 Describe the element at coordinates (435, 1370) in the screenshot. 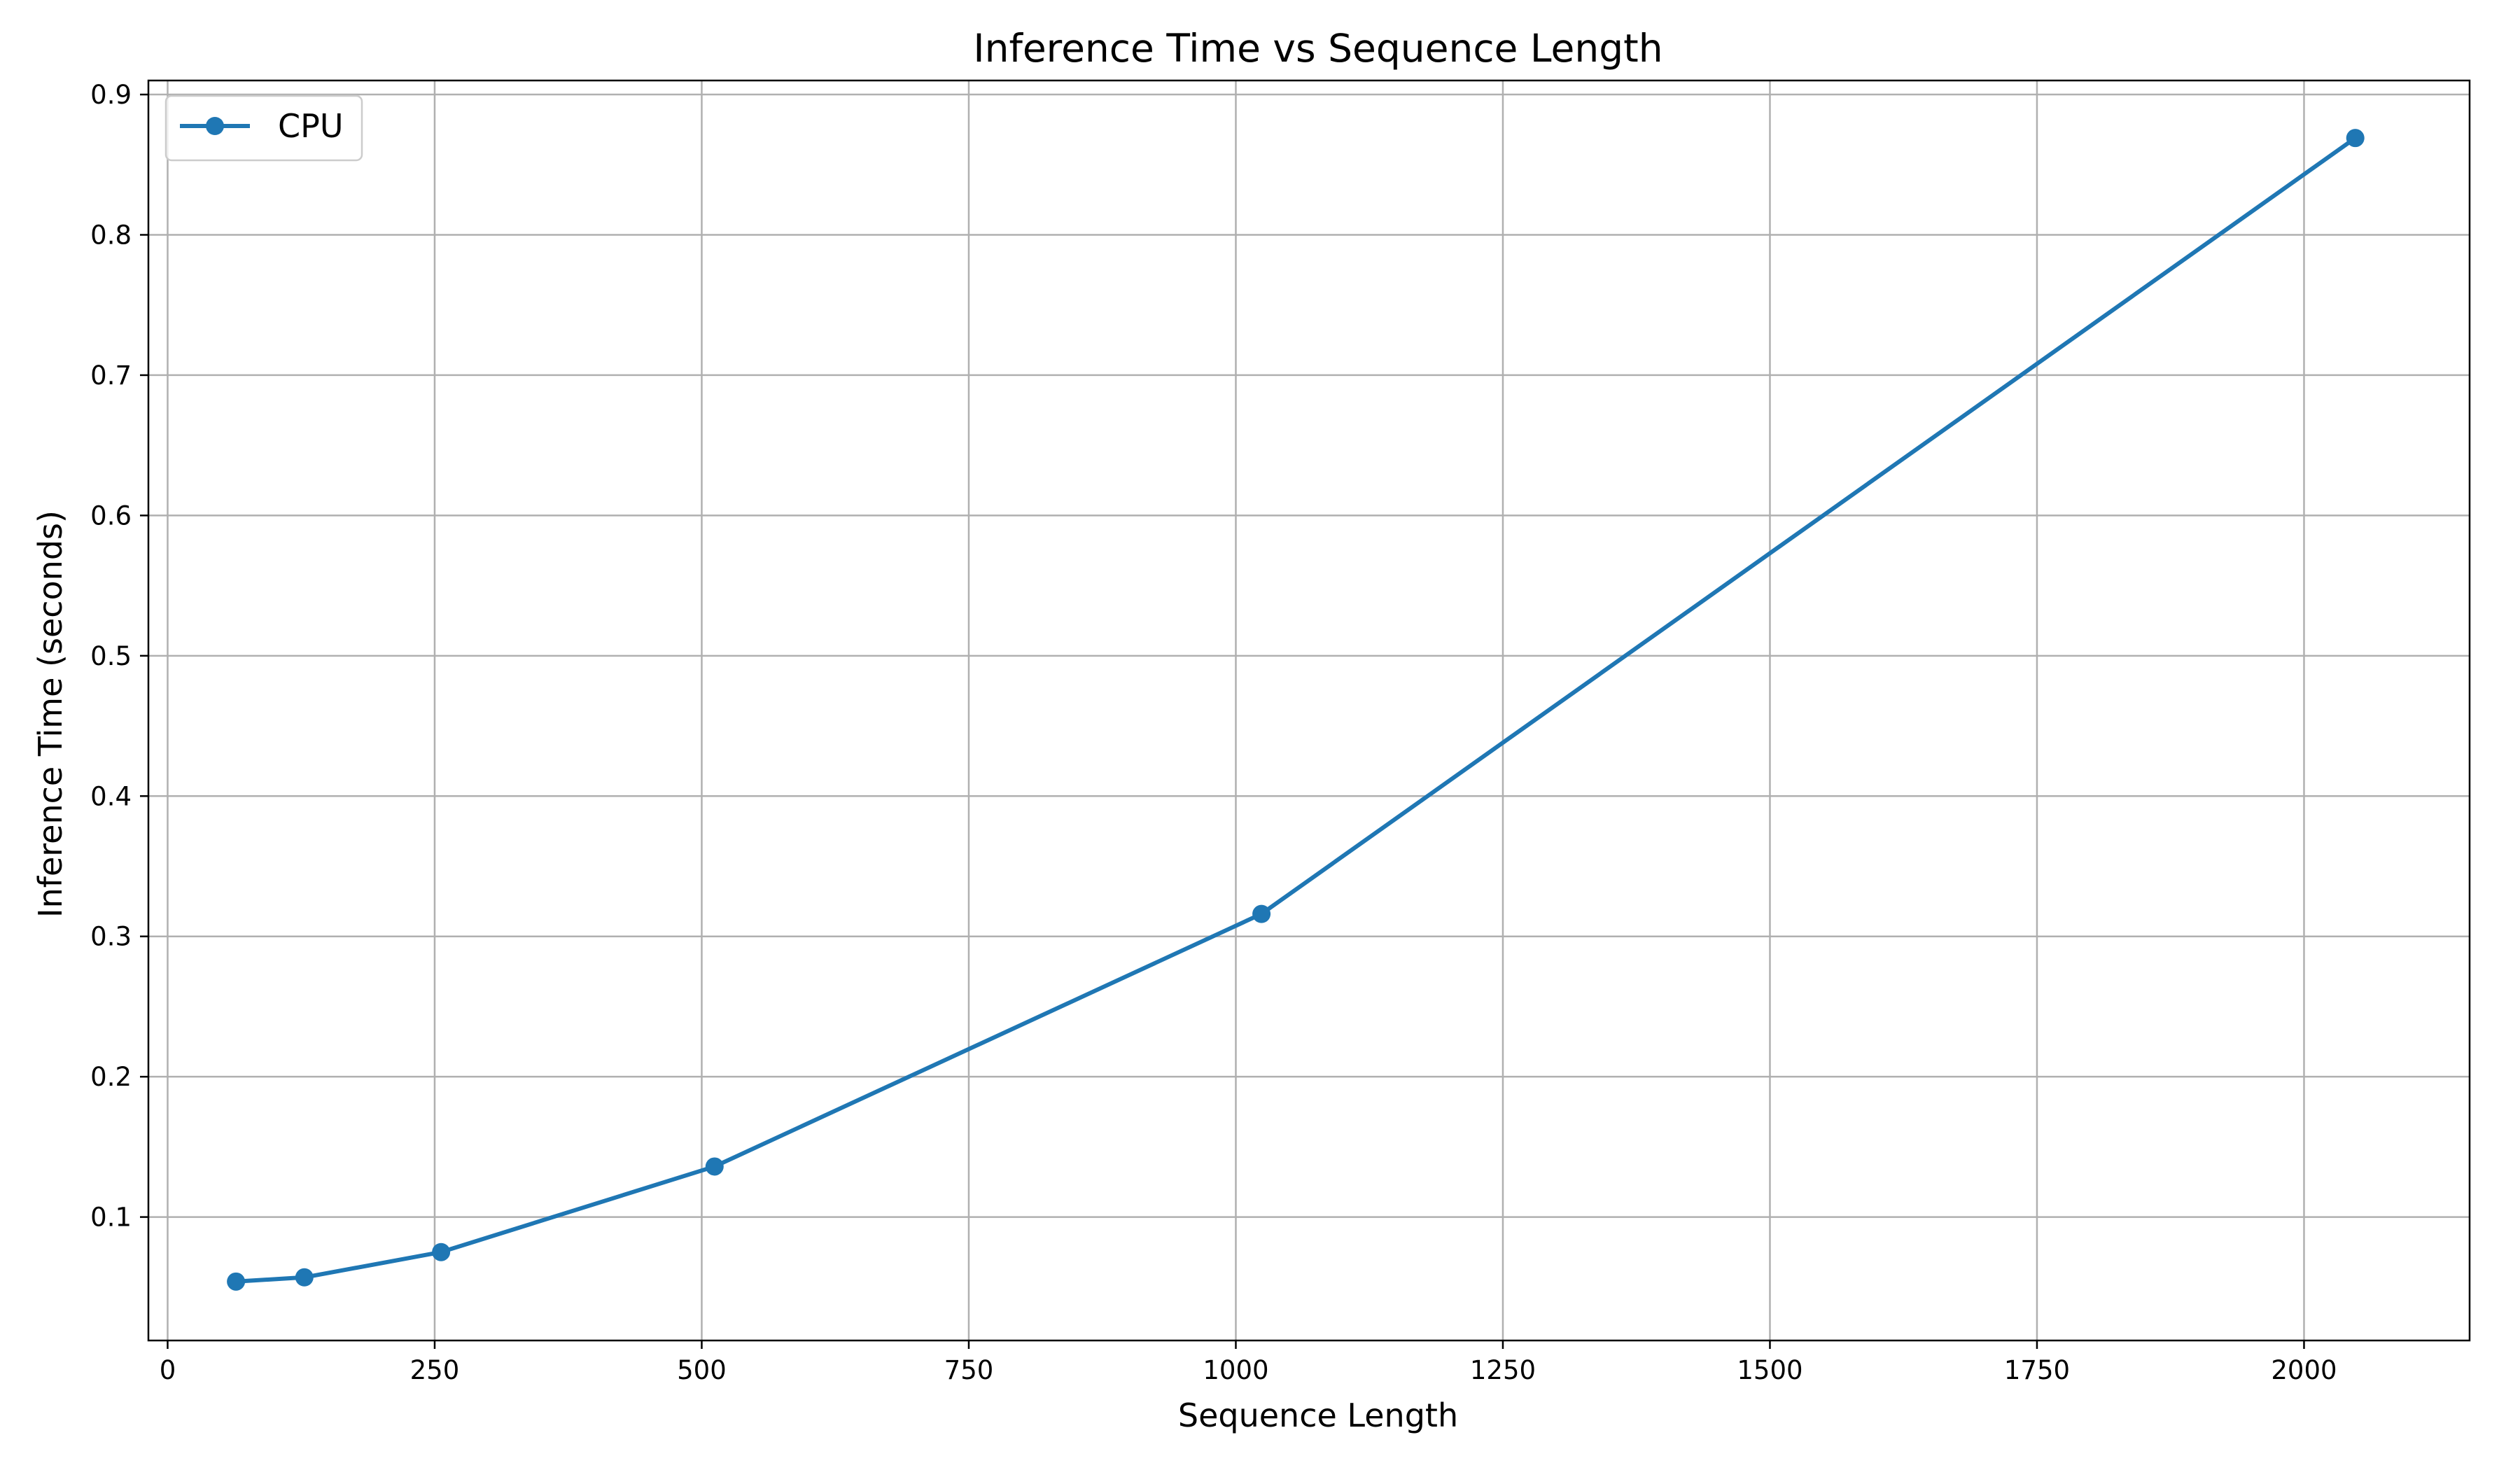

I see `x-tick-label: 250` at that location.